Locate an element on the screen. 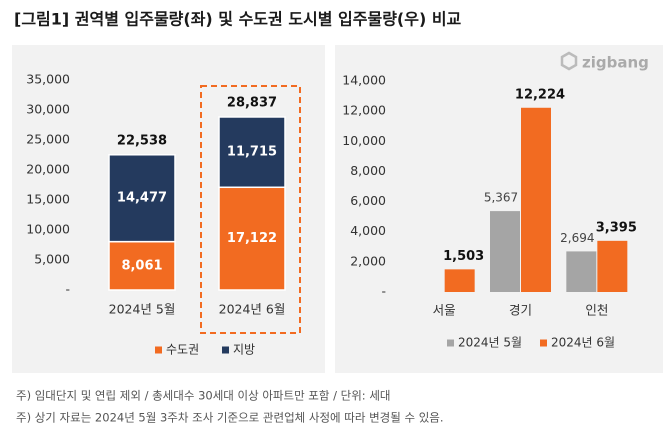 The image size is (671, 442). x-tick-label: 2024년 6월 is located at coordinates (252, 309).